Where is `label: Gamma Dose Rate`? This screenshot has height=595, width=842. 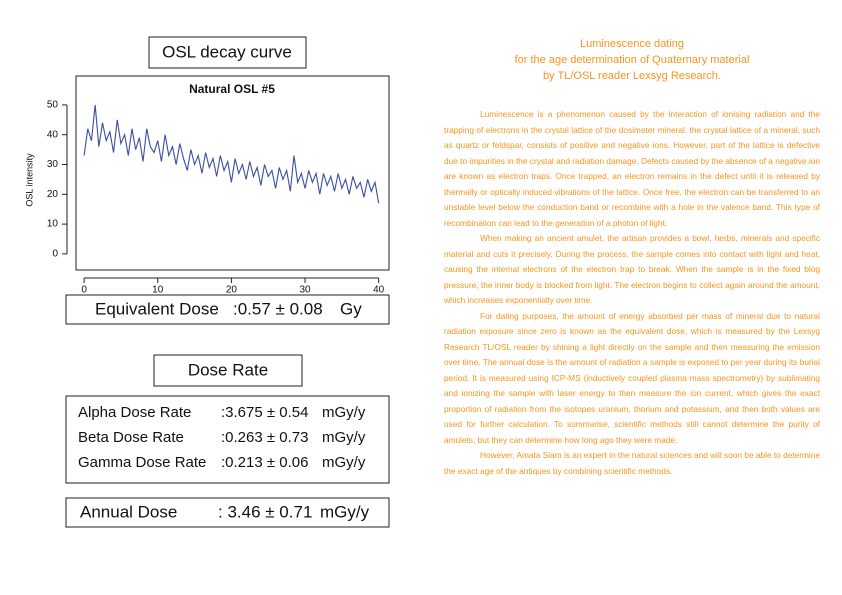 label: Gamma Dose Rate is located at coordinates (142, 462).